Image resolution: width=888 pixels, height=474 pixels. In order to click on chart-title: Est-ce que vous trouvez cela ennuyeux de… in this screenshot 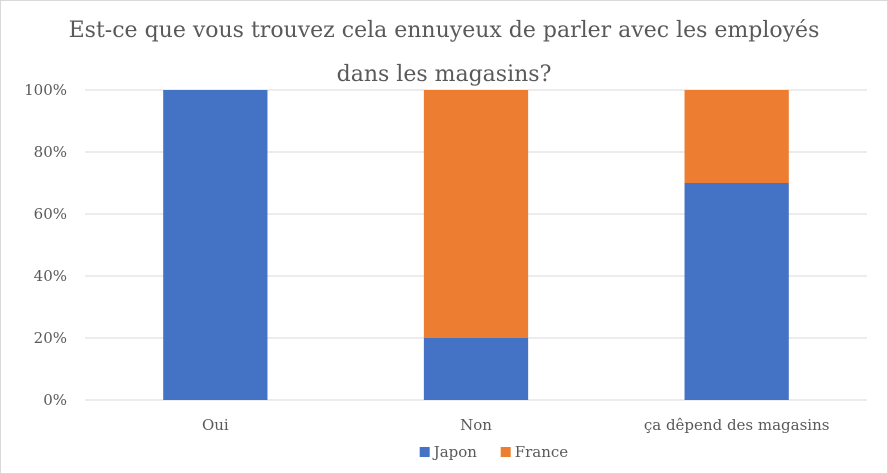, I will do `click(444, 52)`.